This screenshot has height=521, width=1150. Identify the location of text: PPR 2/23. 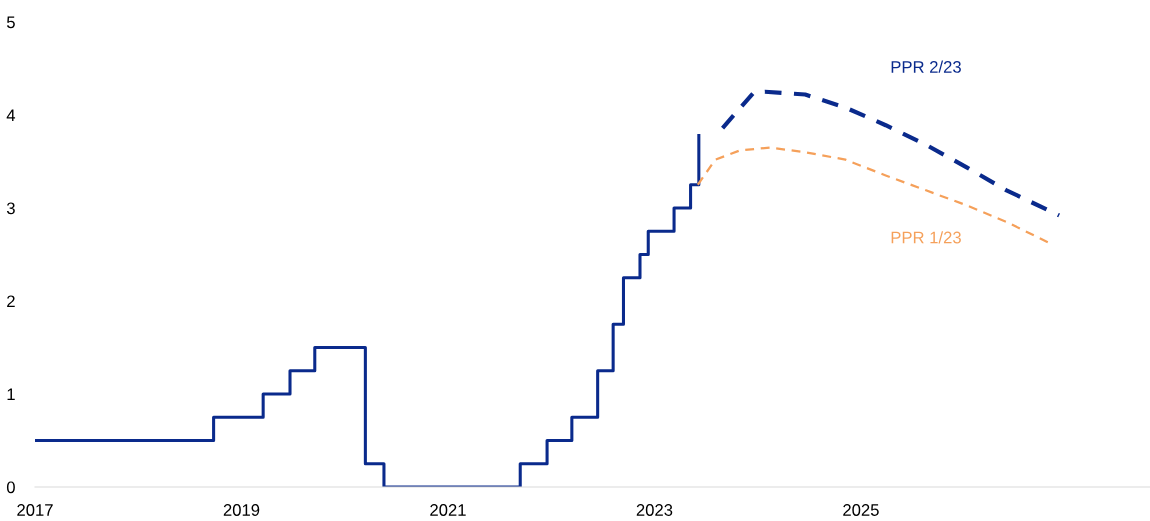
(926, 66).